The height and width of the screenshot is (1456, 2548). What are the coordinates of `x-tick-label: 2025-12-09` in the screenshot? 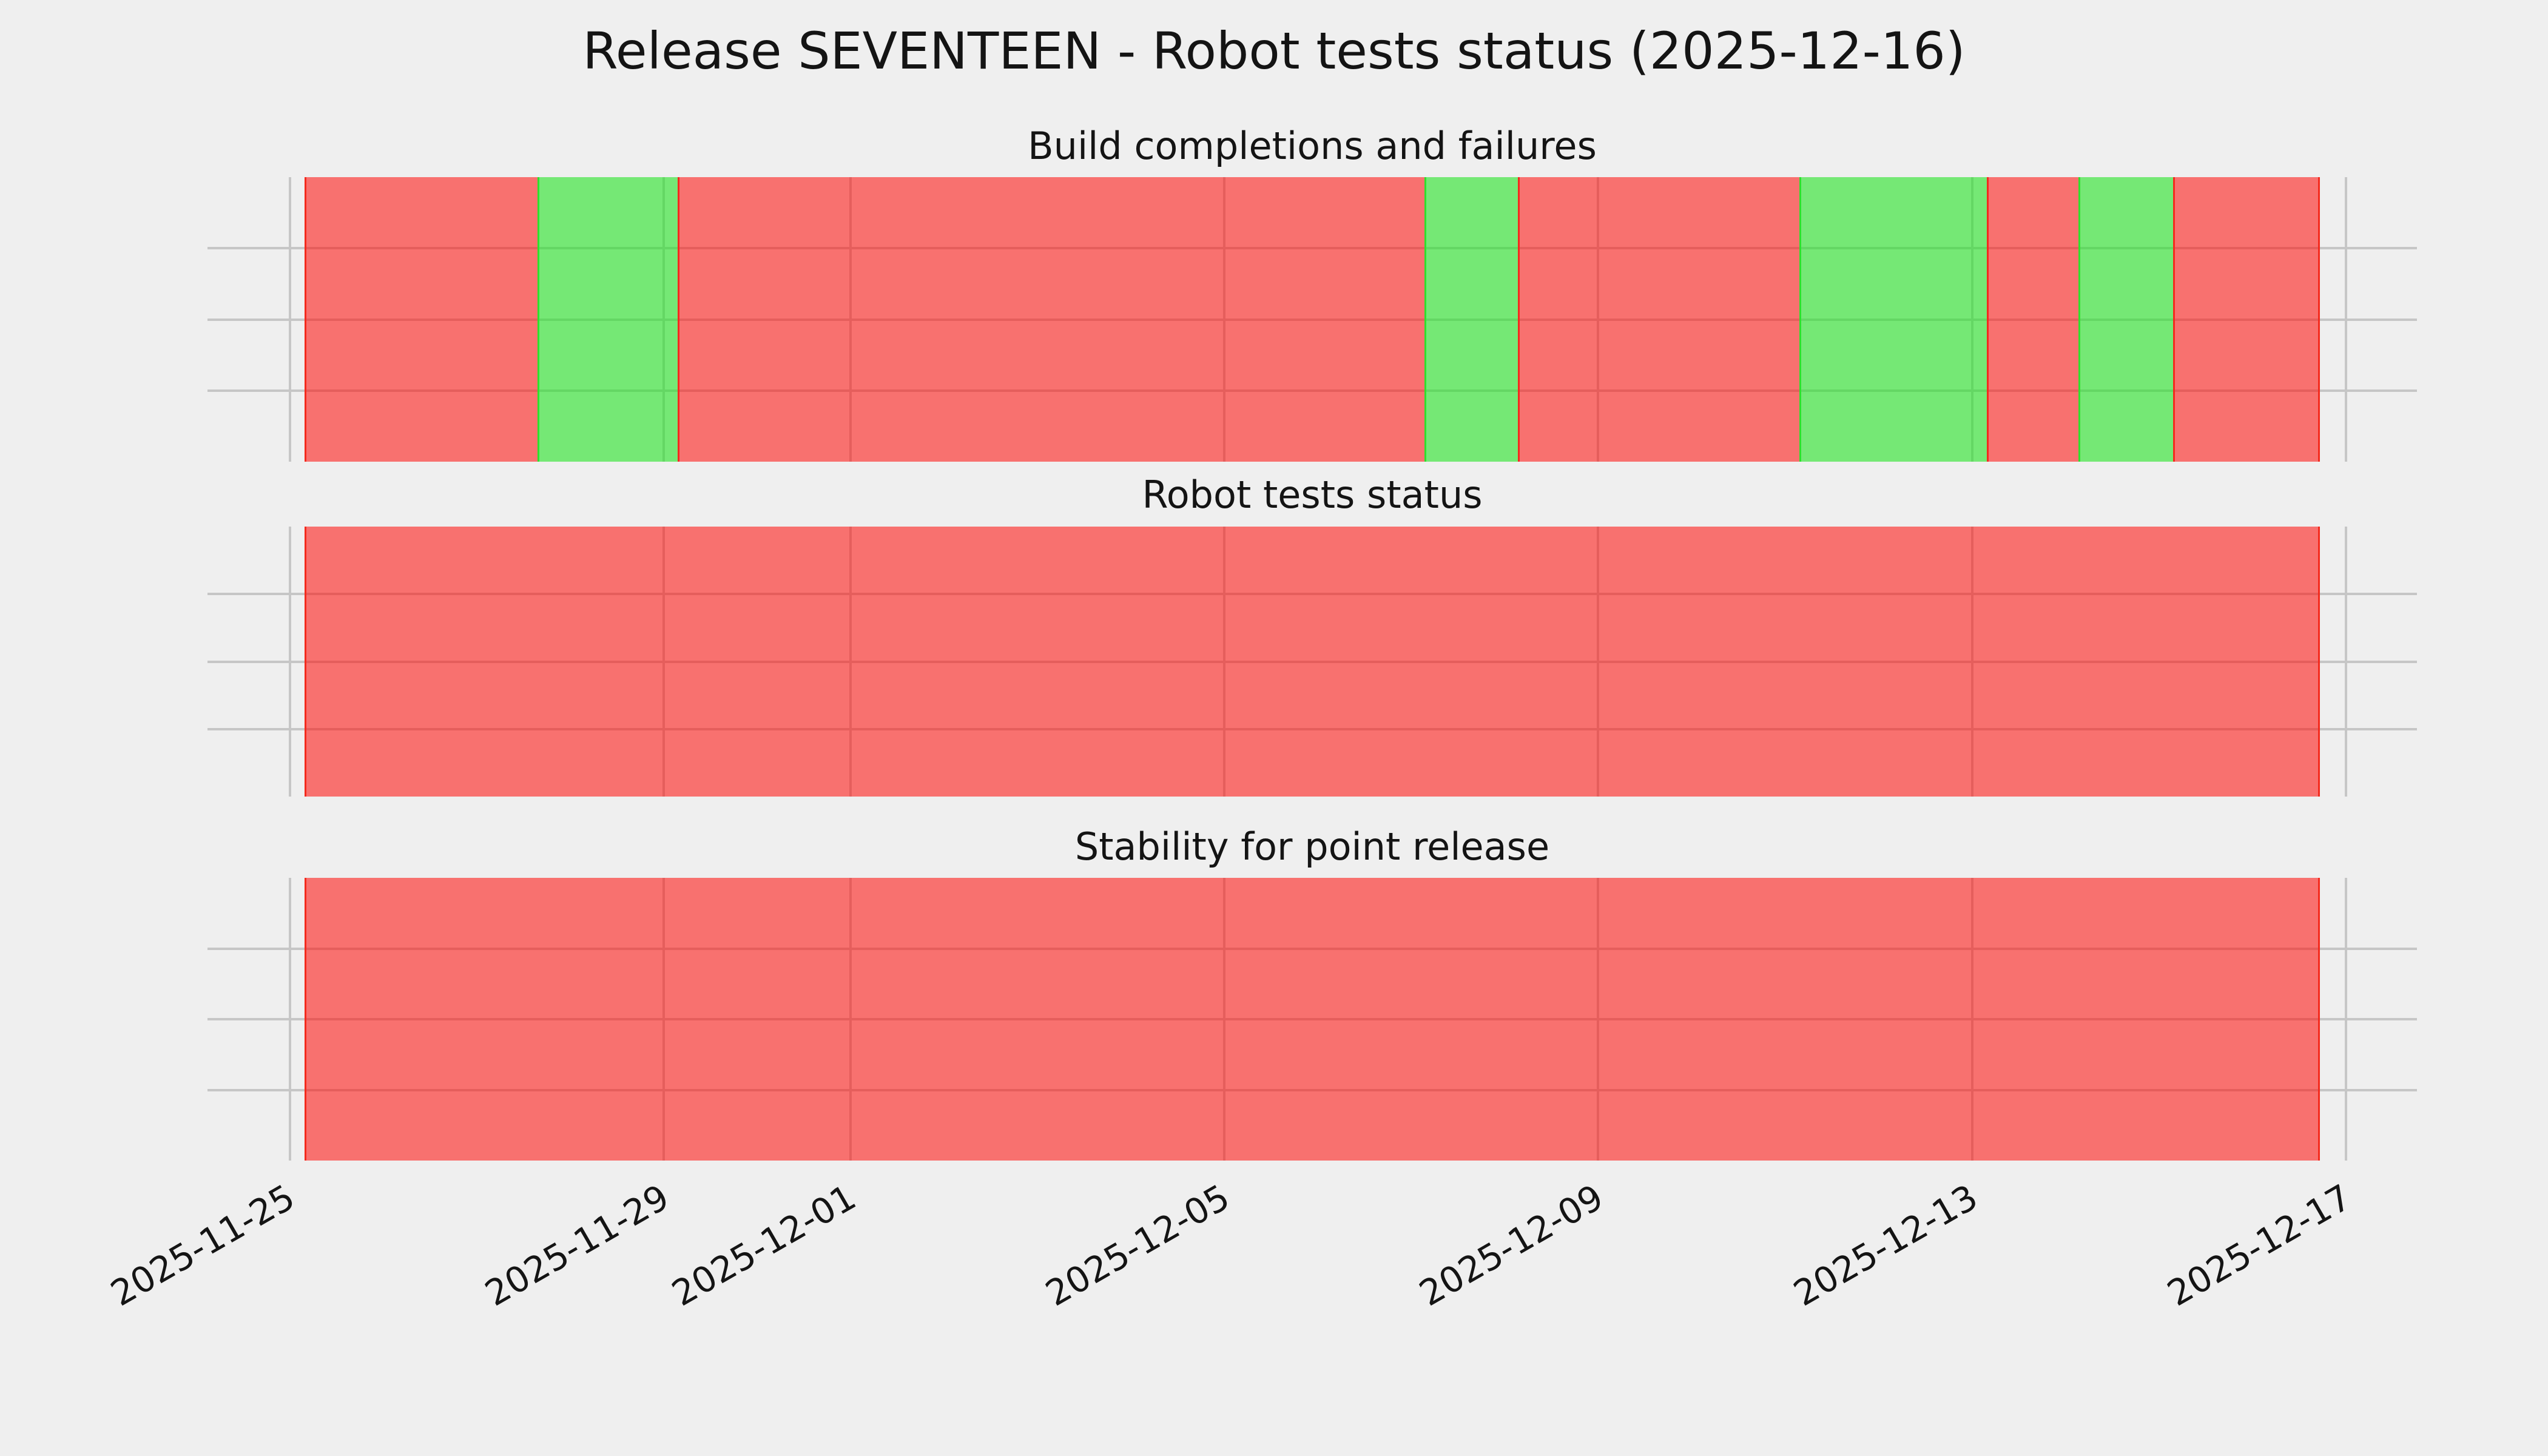 It's located at (1511, 1245).